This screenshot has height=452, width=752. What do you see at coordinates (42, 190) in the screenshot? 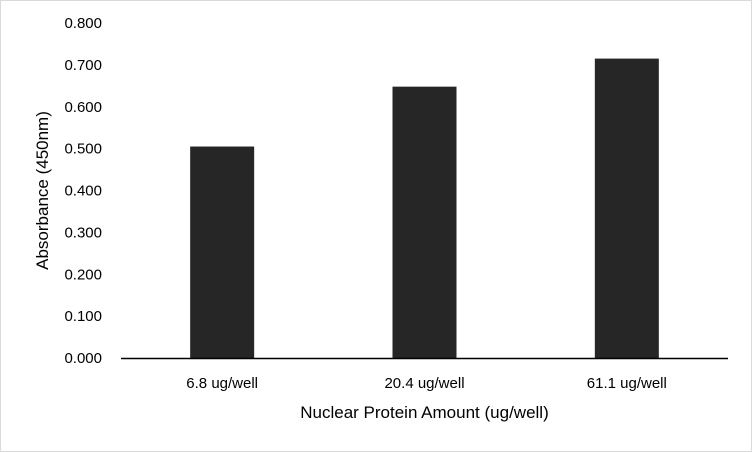
I see `y-axis-title: Absorbance (450nm)` at bounding box center [42, 190].